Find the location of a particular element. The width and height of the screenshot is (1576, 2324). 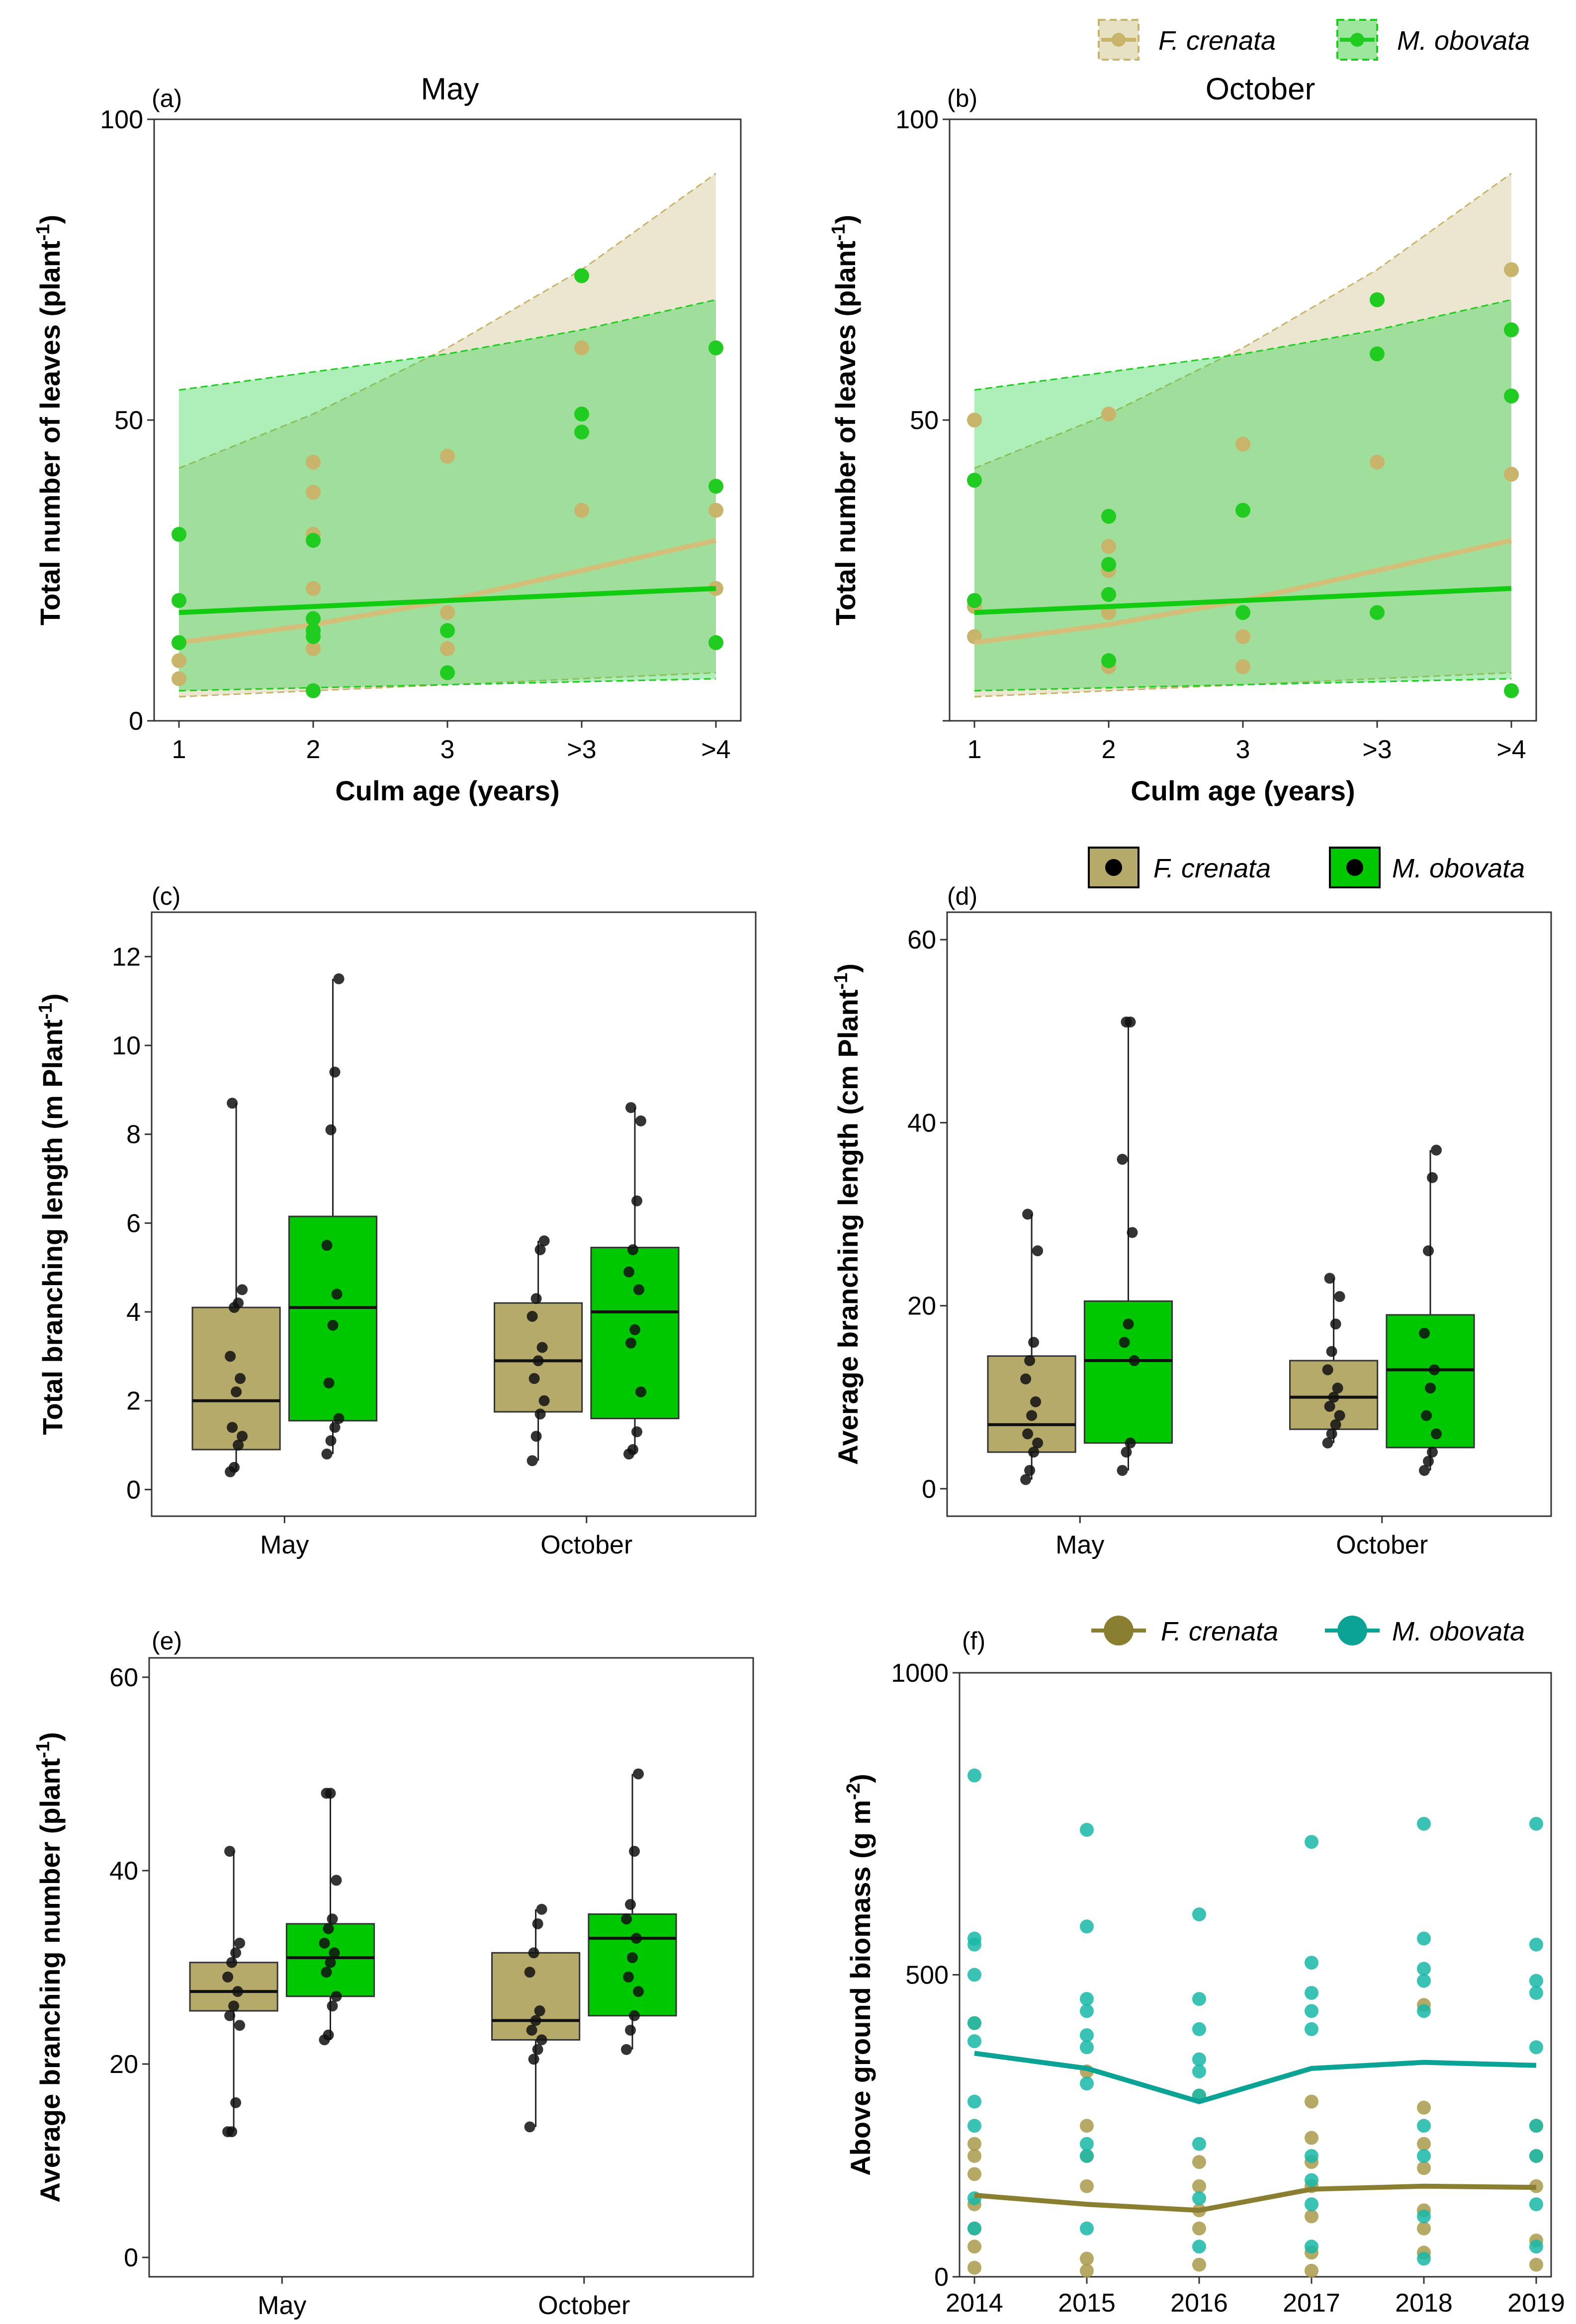

y-tick-label: 60 is located at coordinates (921, 940).